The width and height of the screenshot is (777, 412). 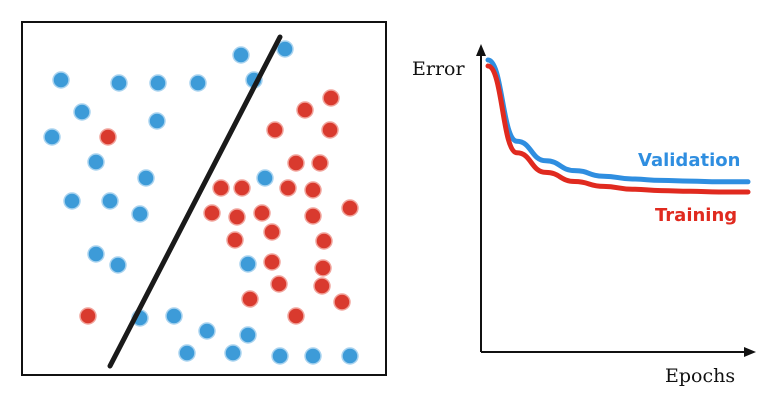 What do you see at coordinates (438, 69) in the screenshot?
I see `y-axis-label: Error` at bounding box center [438, 69].